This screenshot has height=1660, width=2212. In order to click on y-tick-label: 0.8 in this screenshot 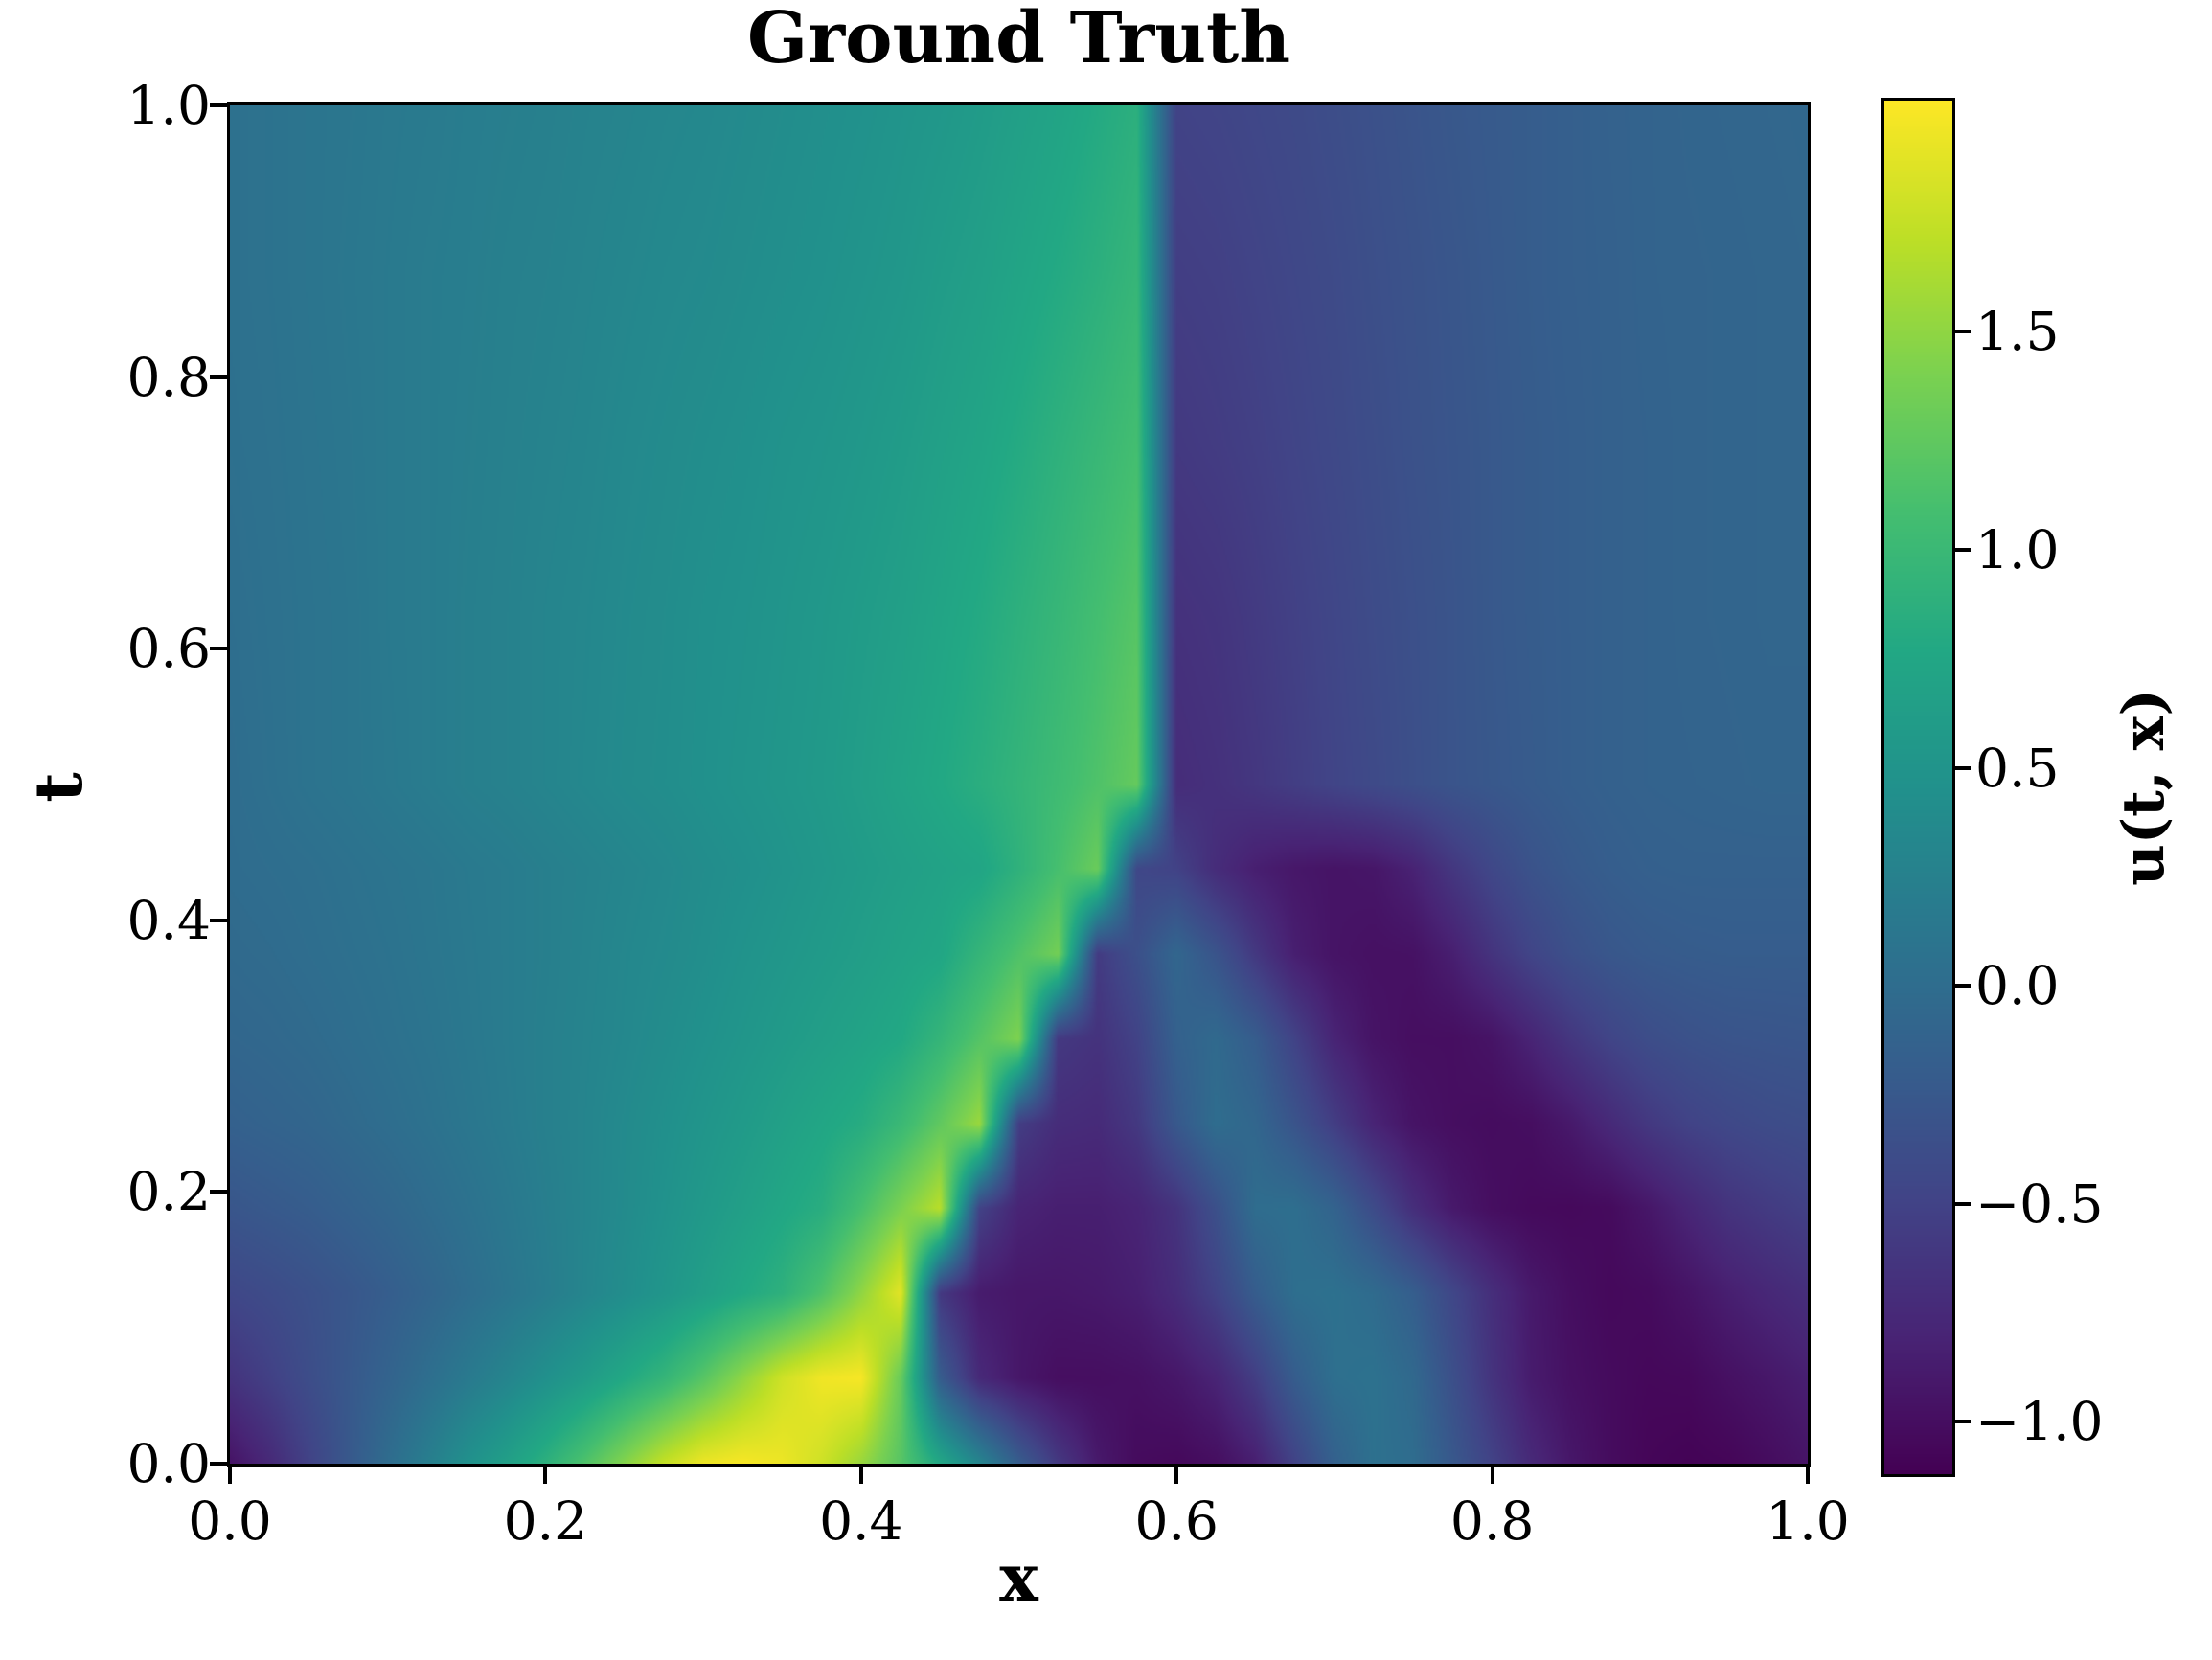, I will do `click(168, 377)`.